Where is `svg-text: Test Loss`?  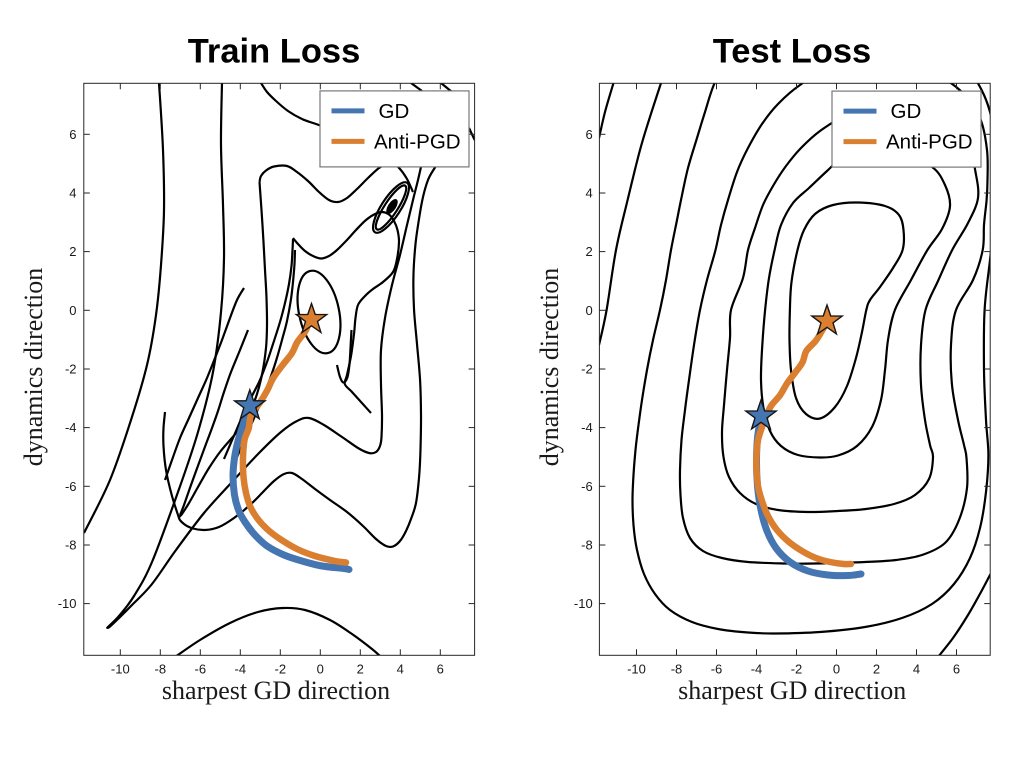 svg-text: Test Loss is located at coordinates (792, 52).